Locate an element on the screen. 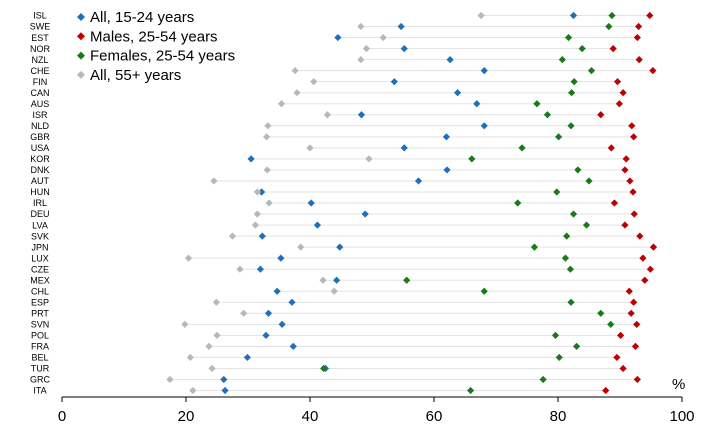  marker-series3-fin is located at coordinates (574, 82).